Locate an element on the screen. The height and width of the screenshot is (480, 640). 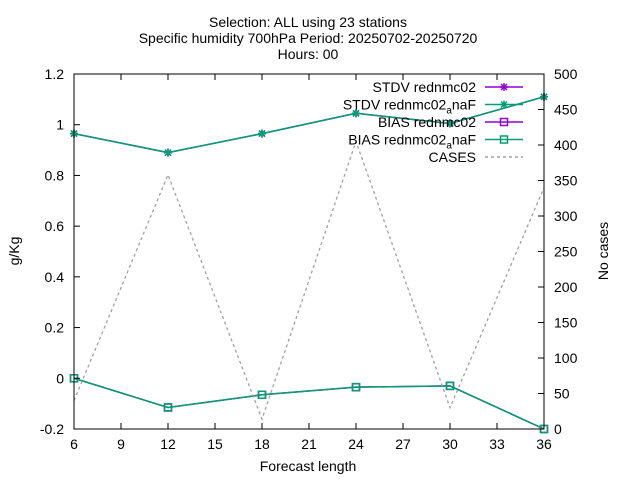
title-line-3: Hours: 00 is located at coordinates (308, 54).